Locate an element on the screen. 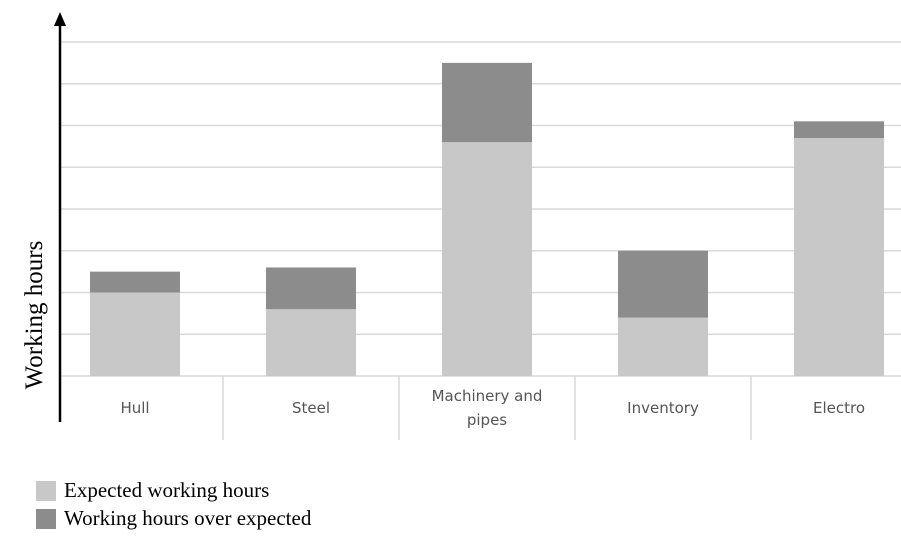 The image size is (901, 541). legend-item: Expected working hours is located at coordinates (152, 490).